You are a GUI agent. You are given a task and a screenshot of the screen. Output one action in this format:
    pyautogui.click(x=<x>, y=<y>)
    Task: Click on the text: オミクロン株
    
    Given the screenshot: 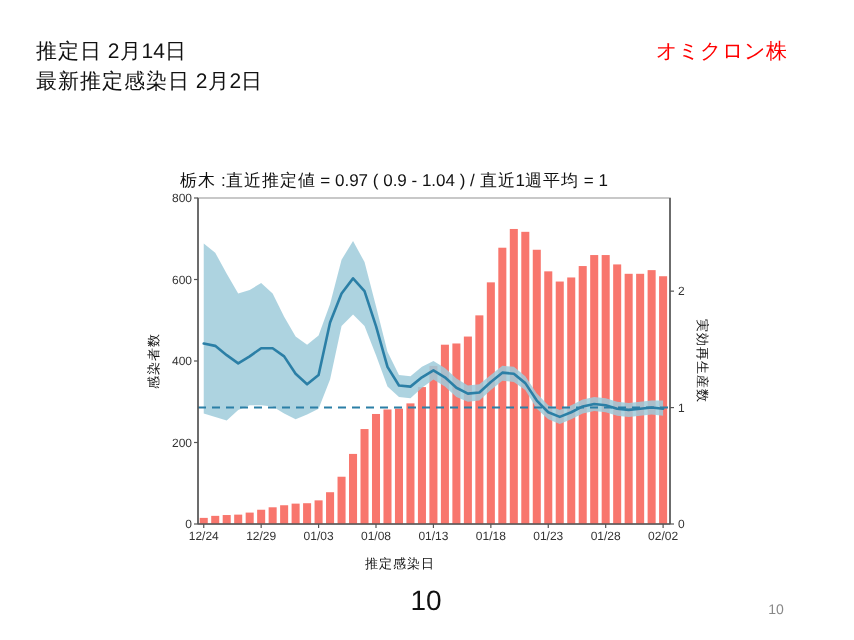 What is the action you would take?
    pyautogui.click(x=722, y=51)
    